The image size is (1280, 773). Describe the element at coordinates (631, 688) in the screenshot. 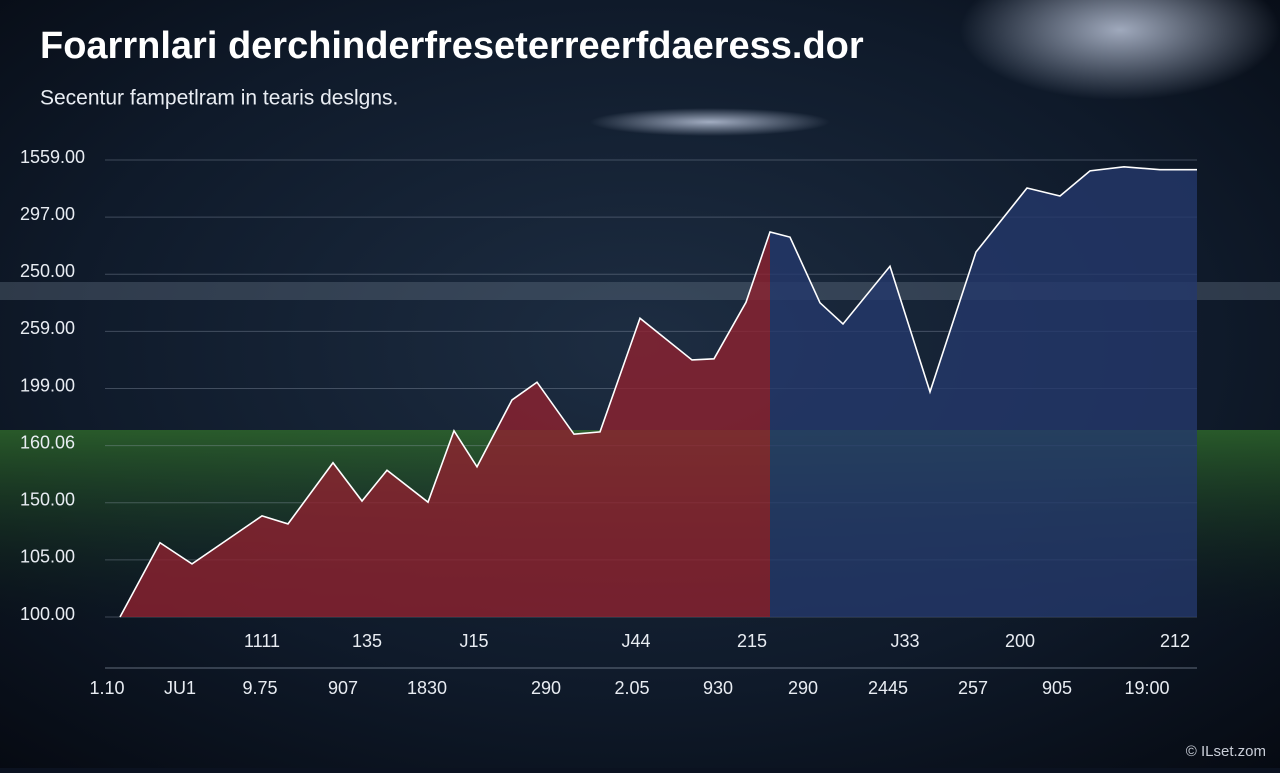

I see `x-tick-label: 2.05` at that location.